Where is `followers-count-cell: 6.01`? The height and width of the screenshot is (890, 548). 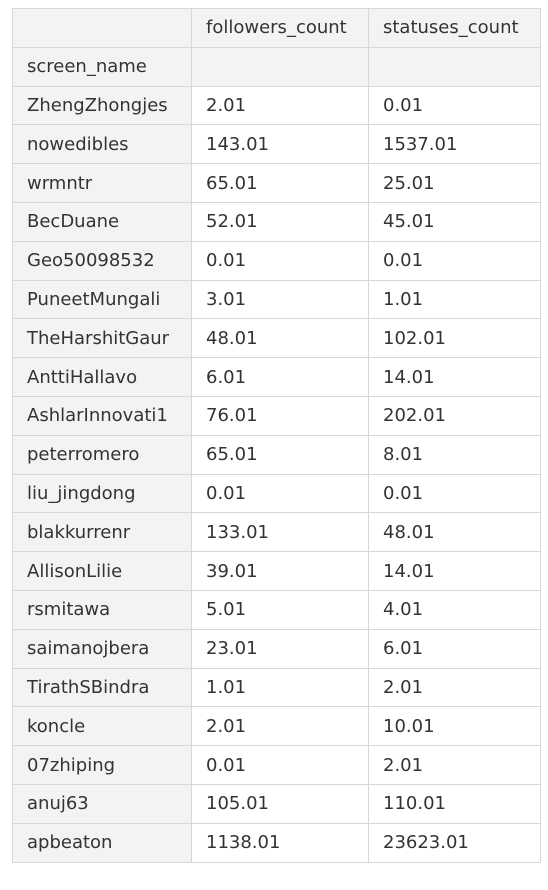
followers-count-cell: 6.01 is located at coordinates (280, 377).